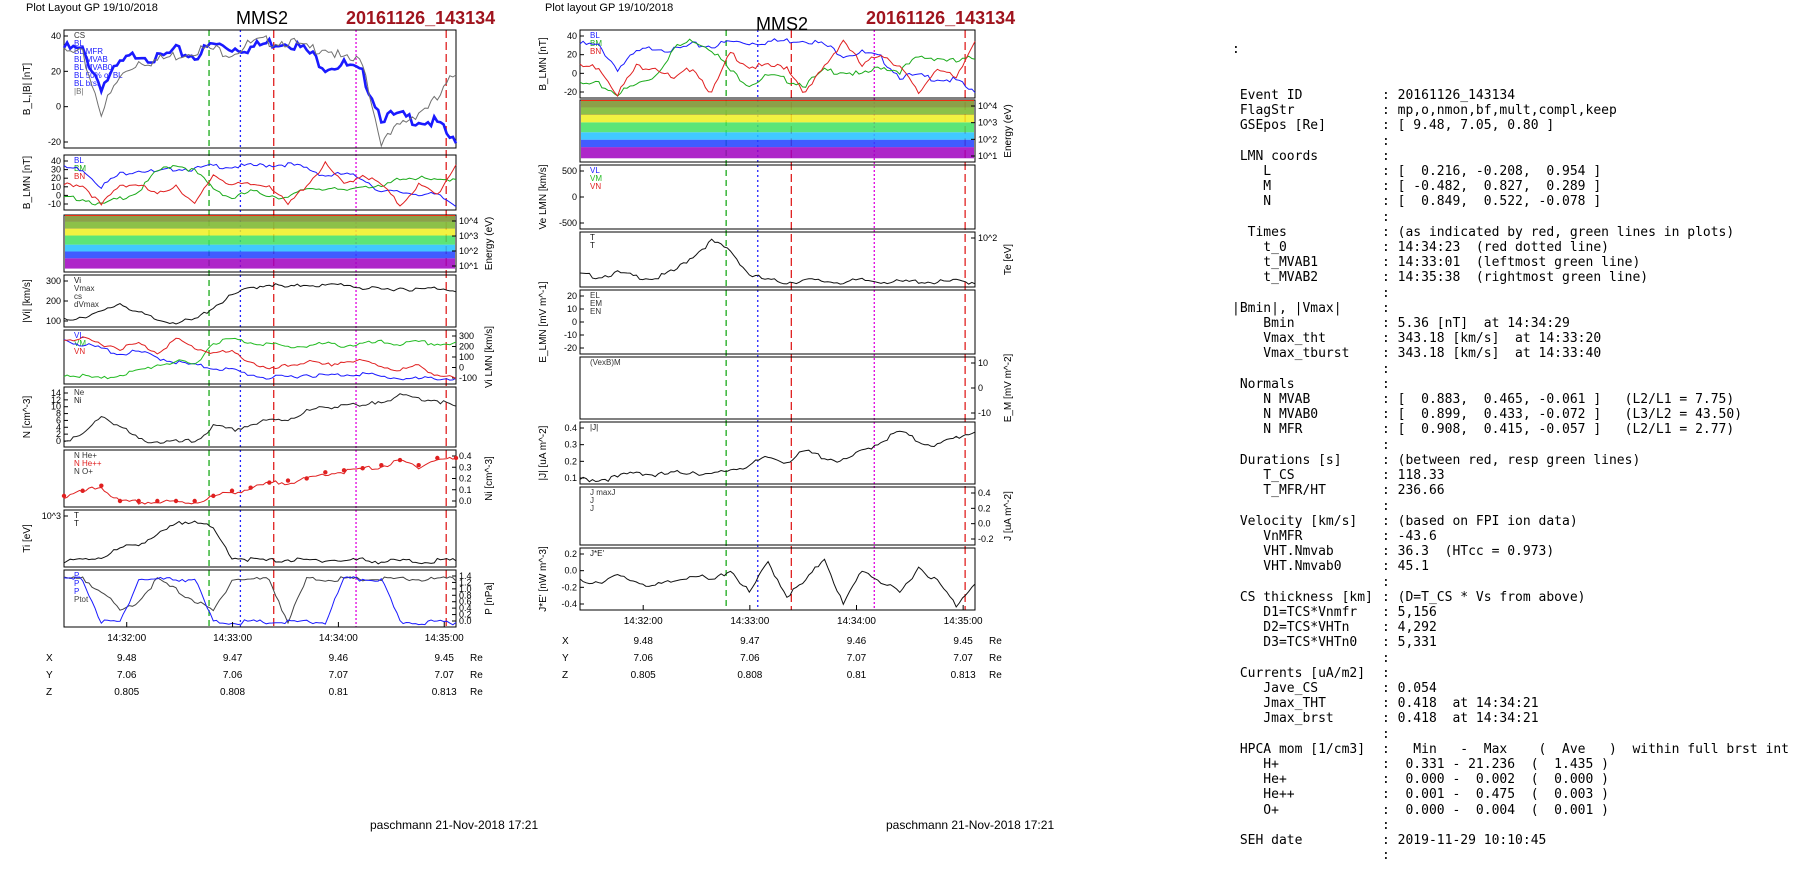 The width and height of the screenshot is (1804, 879). What do you see at coordinates (81, 599) in the screenshot?
I see `legend-entry: Ptot` at bounding box center [81, 599].